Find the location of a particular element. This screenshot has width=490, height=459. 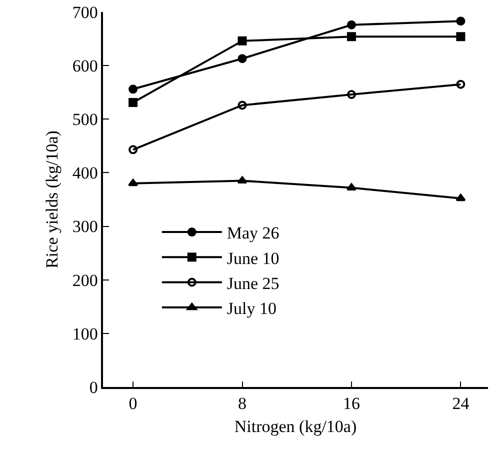

y-tick-label: 300 is located at coordinates (85, 226).